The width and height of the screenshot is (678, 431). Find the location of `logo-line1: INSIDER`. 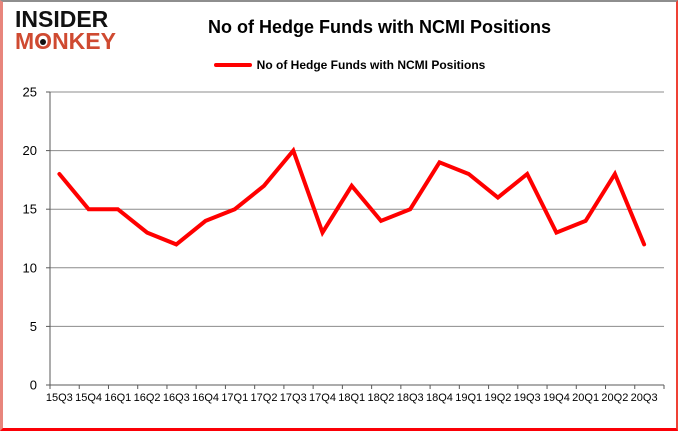

logo-line1: INSIDER is located at coordinates (62, 19).